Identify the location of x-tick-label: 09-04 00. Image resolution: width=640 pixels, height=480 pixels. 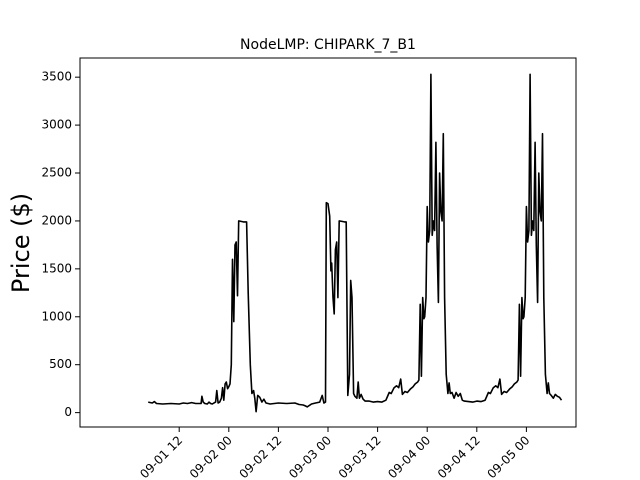
(409, 456).